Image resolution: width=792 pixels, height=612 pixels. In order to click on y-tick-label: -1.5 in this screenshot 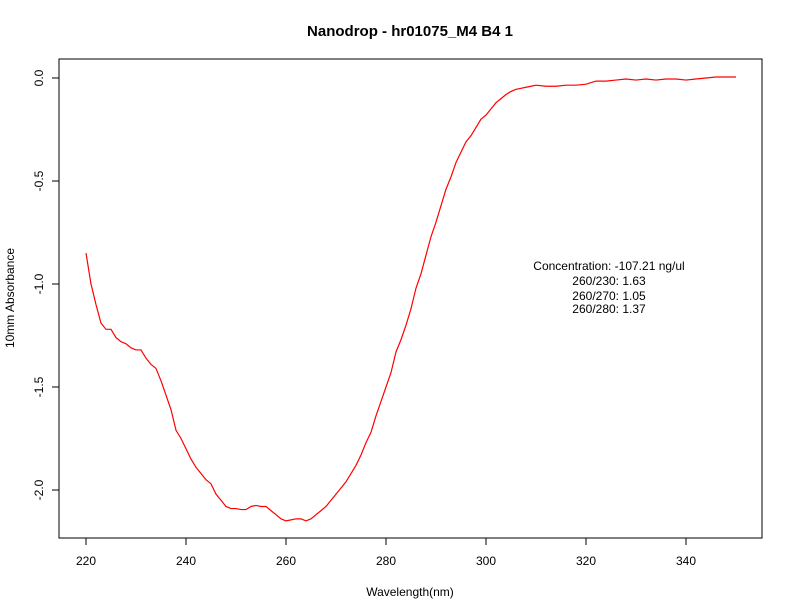, I will do `click(39, 386)`.